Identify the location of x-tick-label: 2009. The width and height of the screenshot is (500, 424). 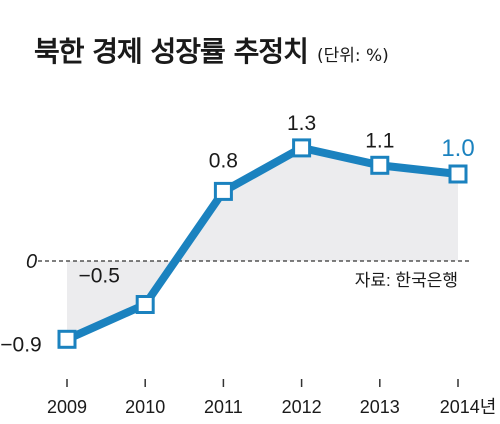
(67, 407).